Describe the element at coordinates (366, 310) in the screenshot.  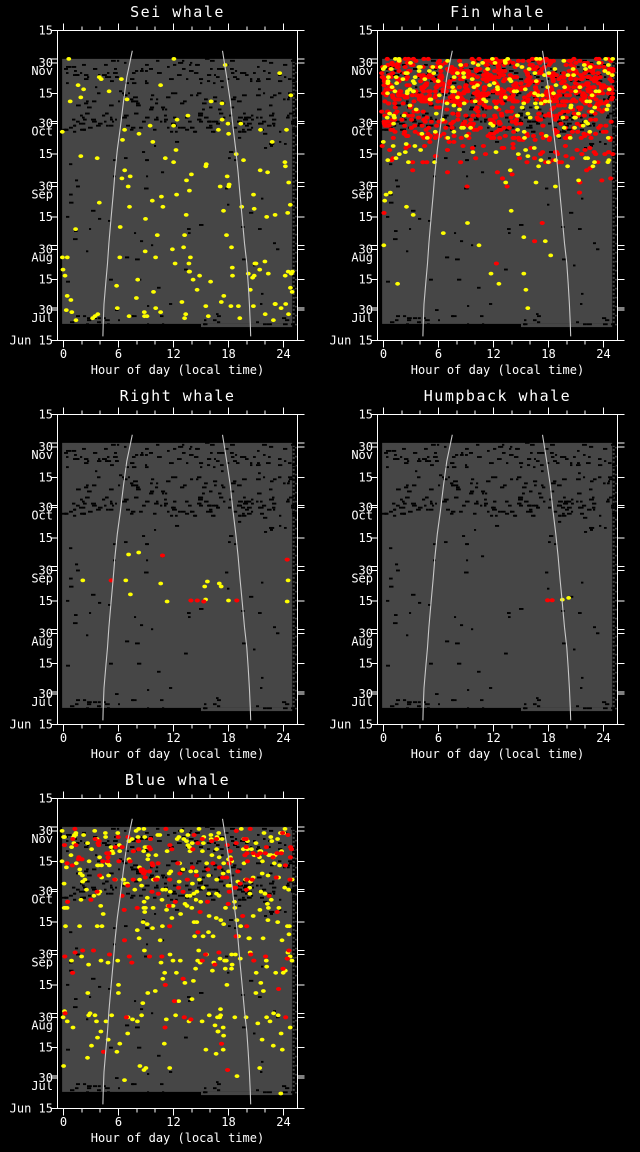
I see `y-tick-label: 30` at that location.